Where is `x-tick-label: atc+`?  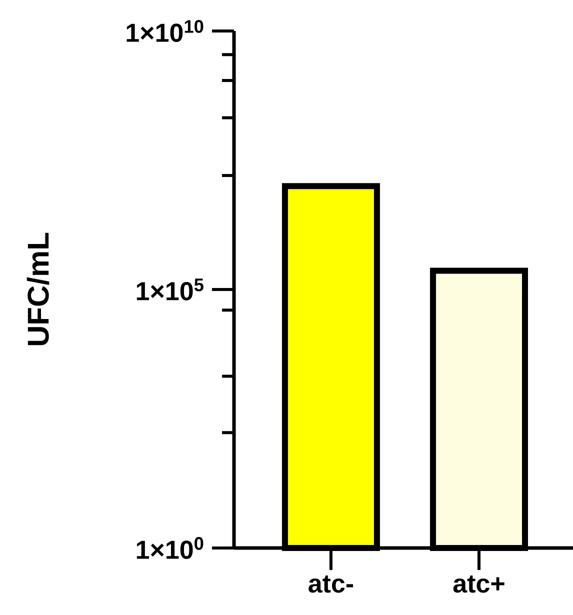
x-tick-label: atc+ is located at coordinates (478, 584).